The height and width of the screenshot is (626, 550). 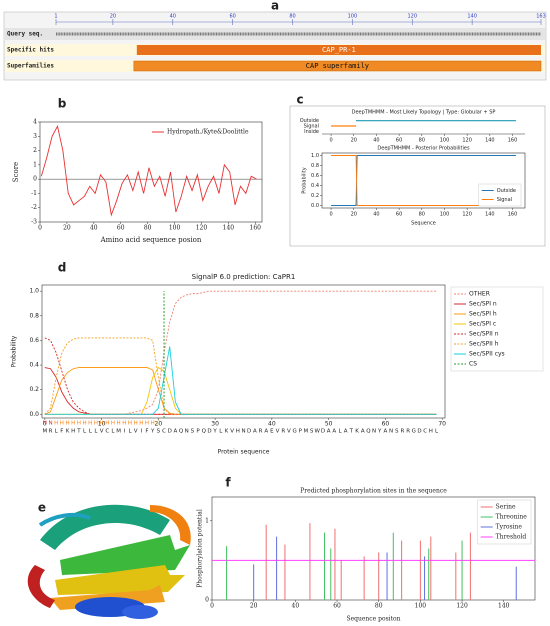 I want to click on panel-label: e, so click(x=42, y=508).